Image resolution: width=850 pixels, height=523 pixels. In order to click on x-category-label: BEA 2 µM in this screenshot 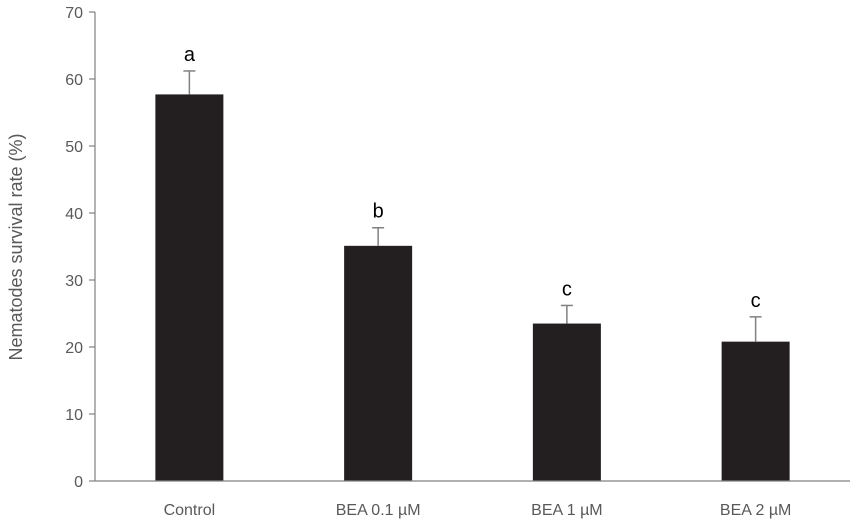, I will do `click(755, 510)`.